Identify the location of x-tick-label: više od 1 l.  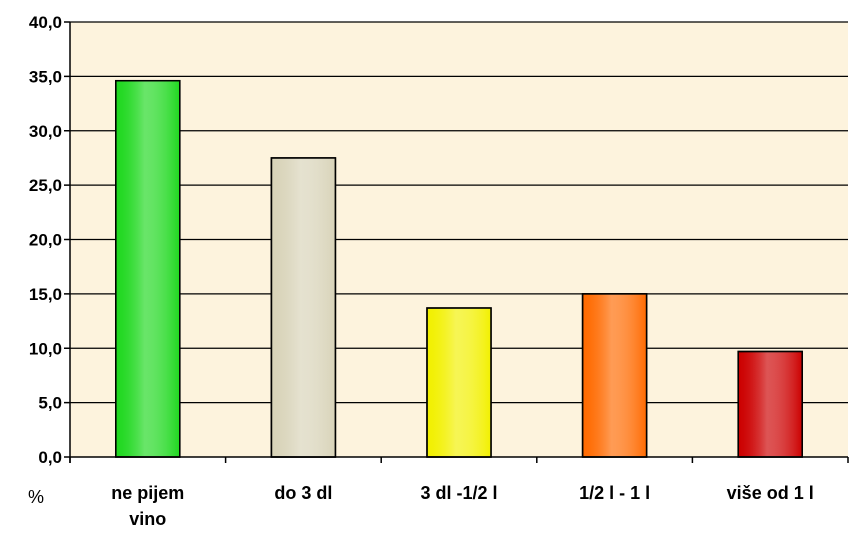
(770, 493).